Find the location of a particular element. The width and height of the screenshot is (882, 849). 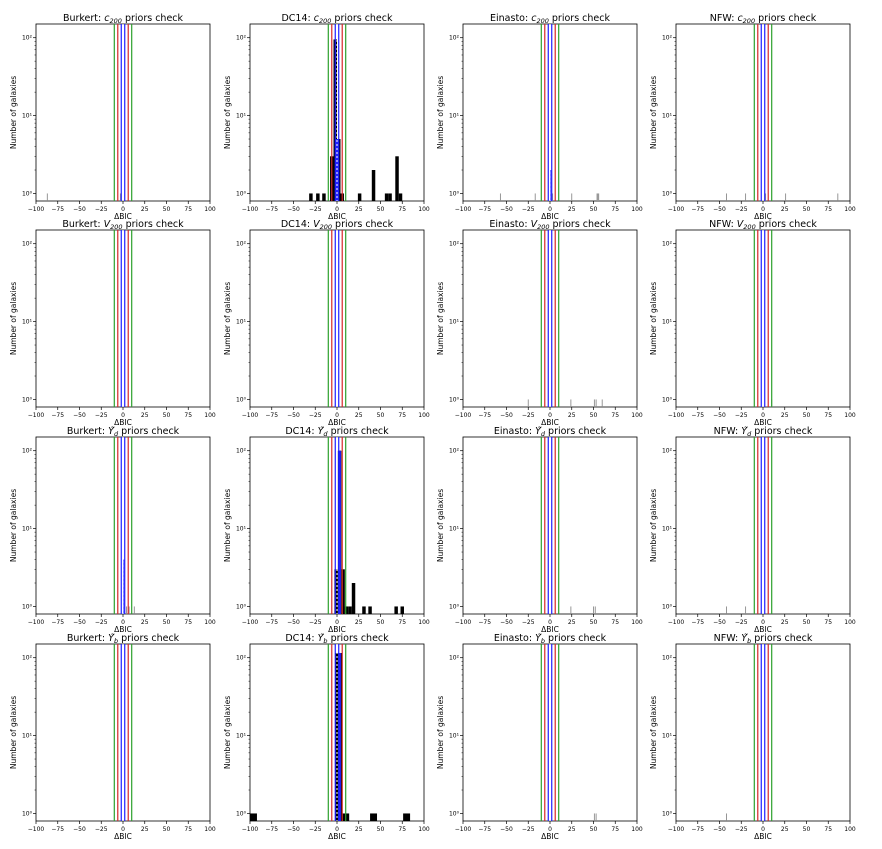

title-param: V is located at coordinates (535, 224).